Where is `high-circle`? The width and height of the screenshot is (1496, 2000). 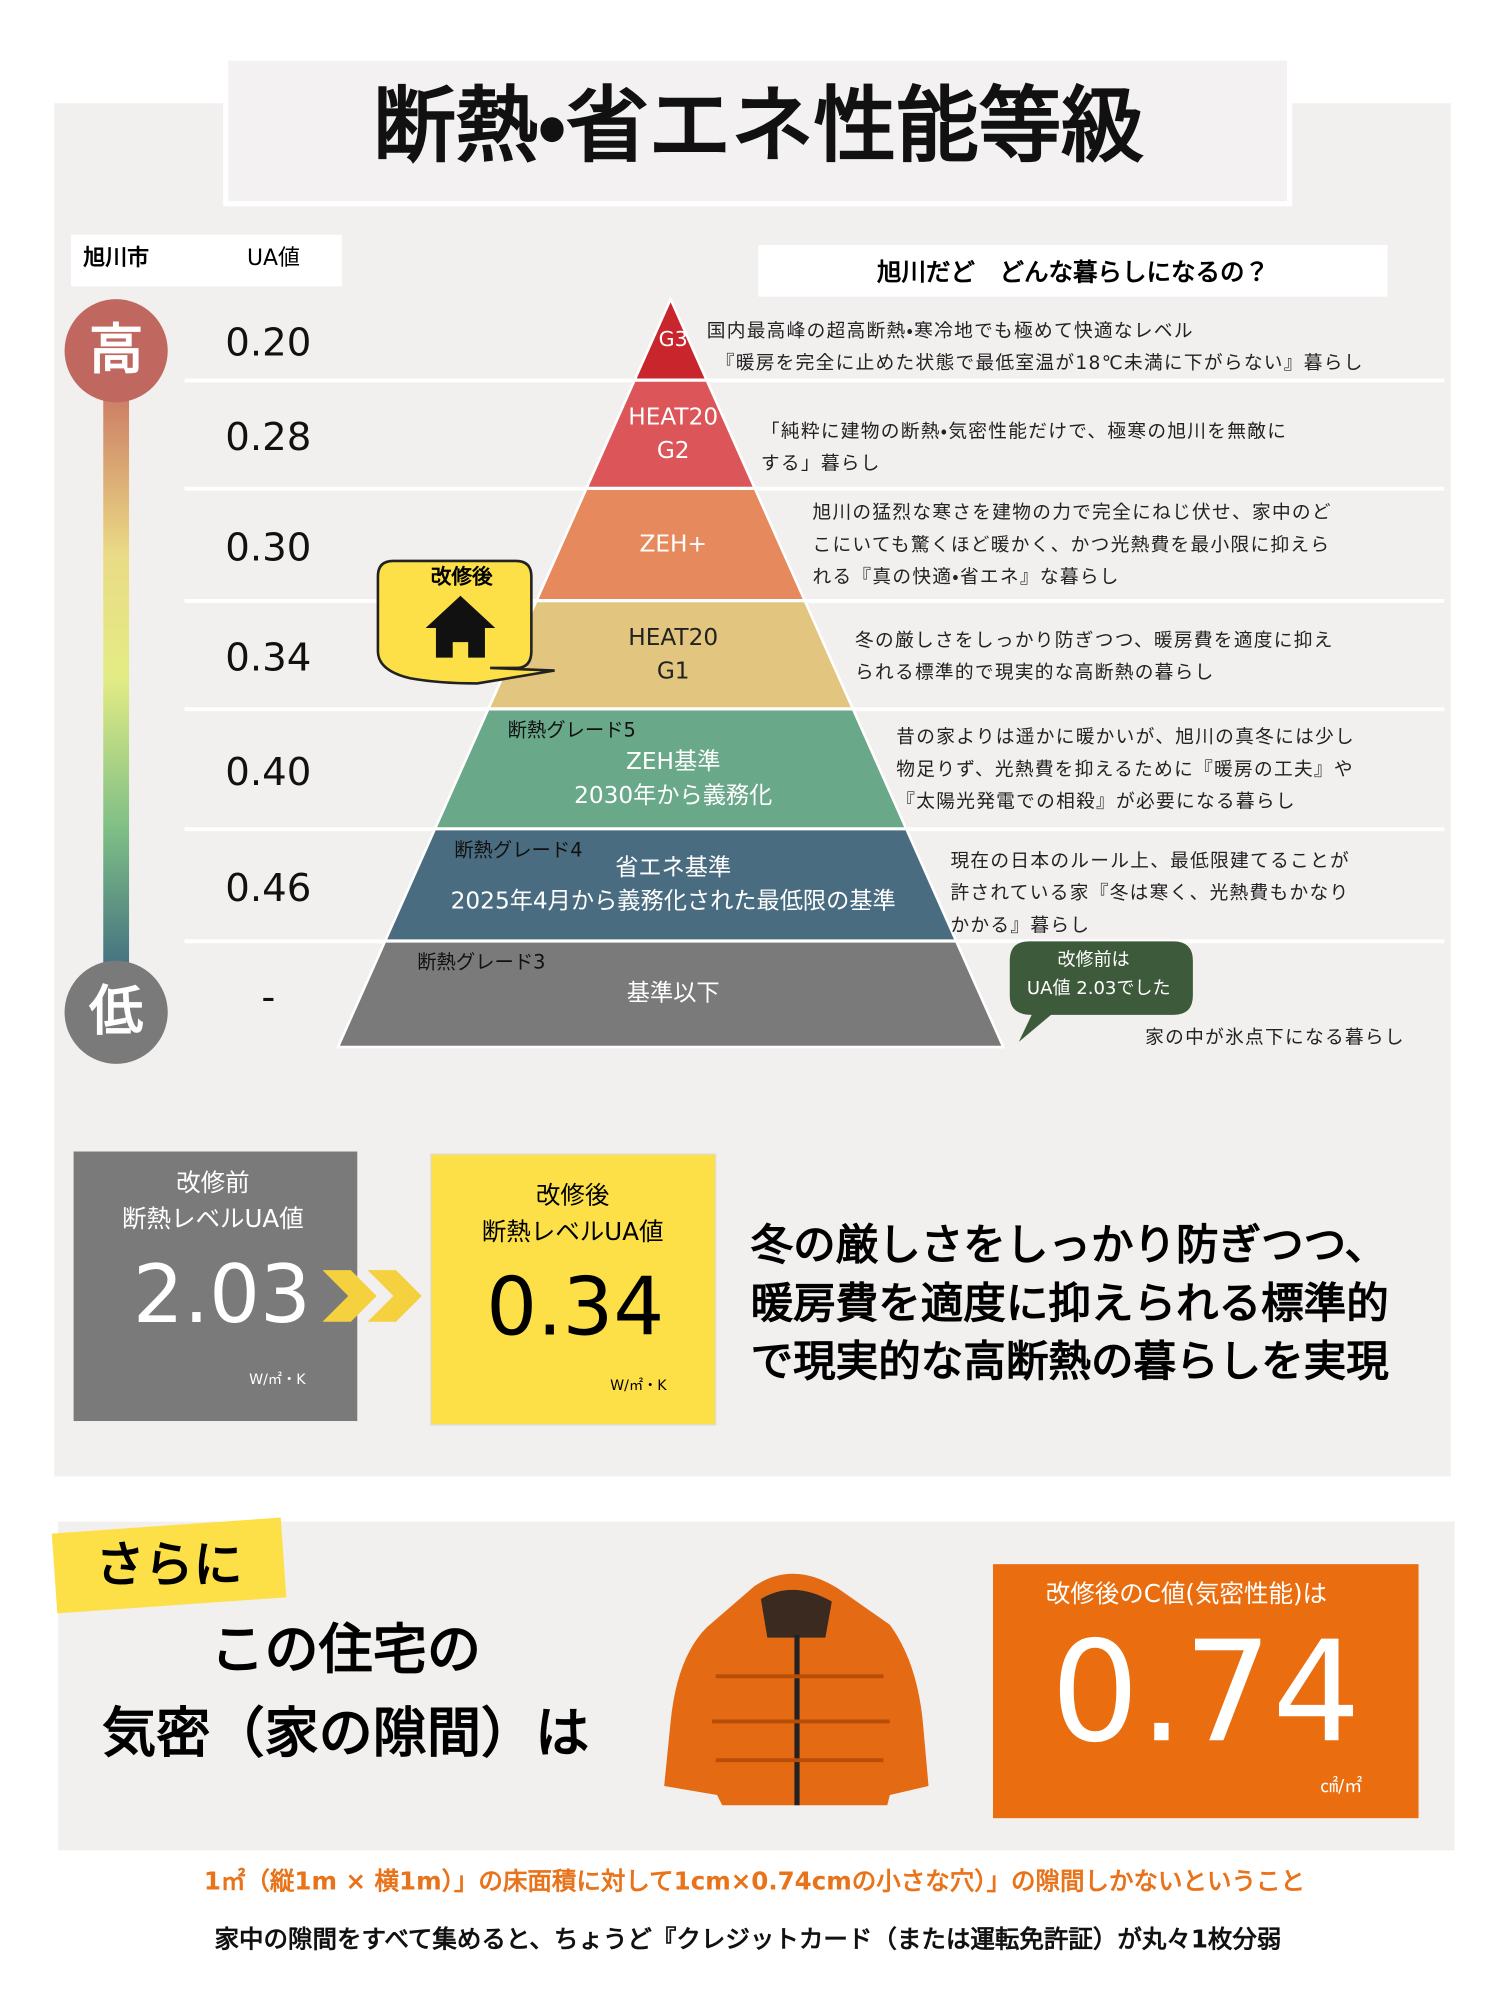
high-circle is located at coordinates (116, 351).